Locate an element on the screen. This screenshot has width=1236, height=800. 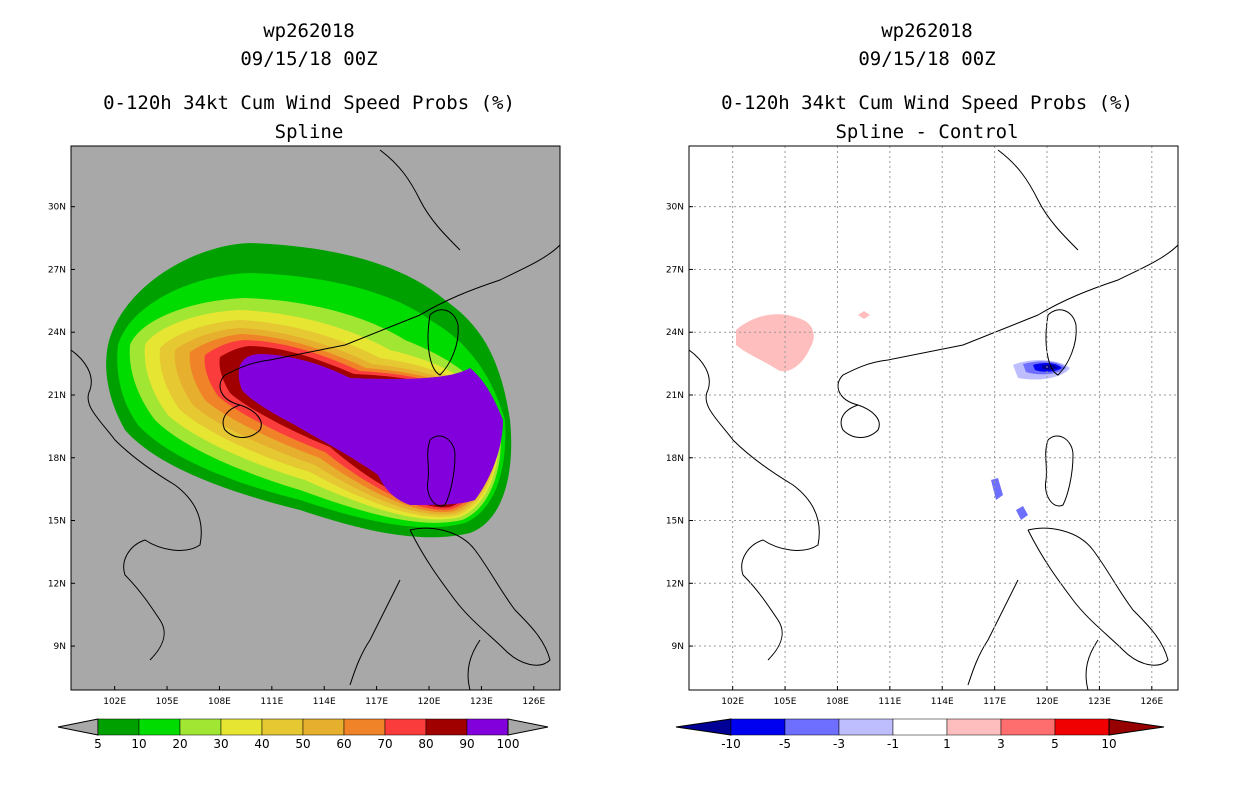
colorbar-label: -5 is located at coordinates (785, 744).